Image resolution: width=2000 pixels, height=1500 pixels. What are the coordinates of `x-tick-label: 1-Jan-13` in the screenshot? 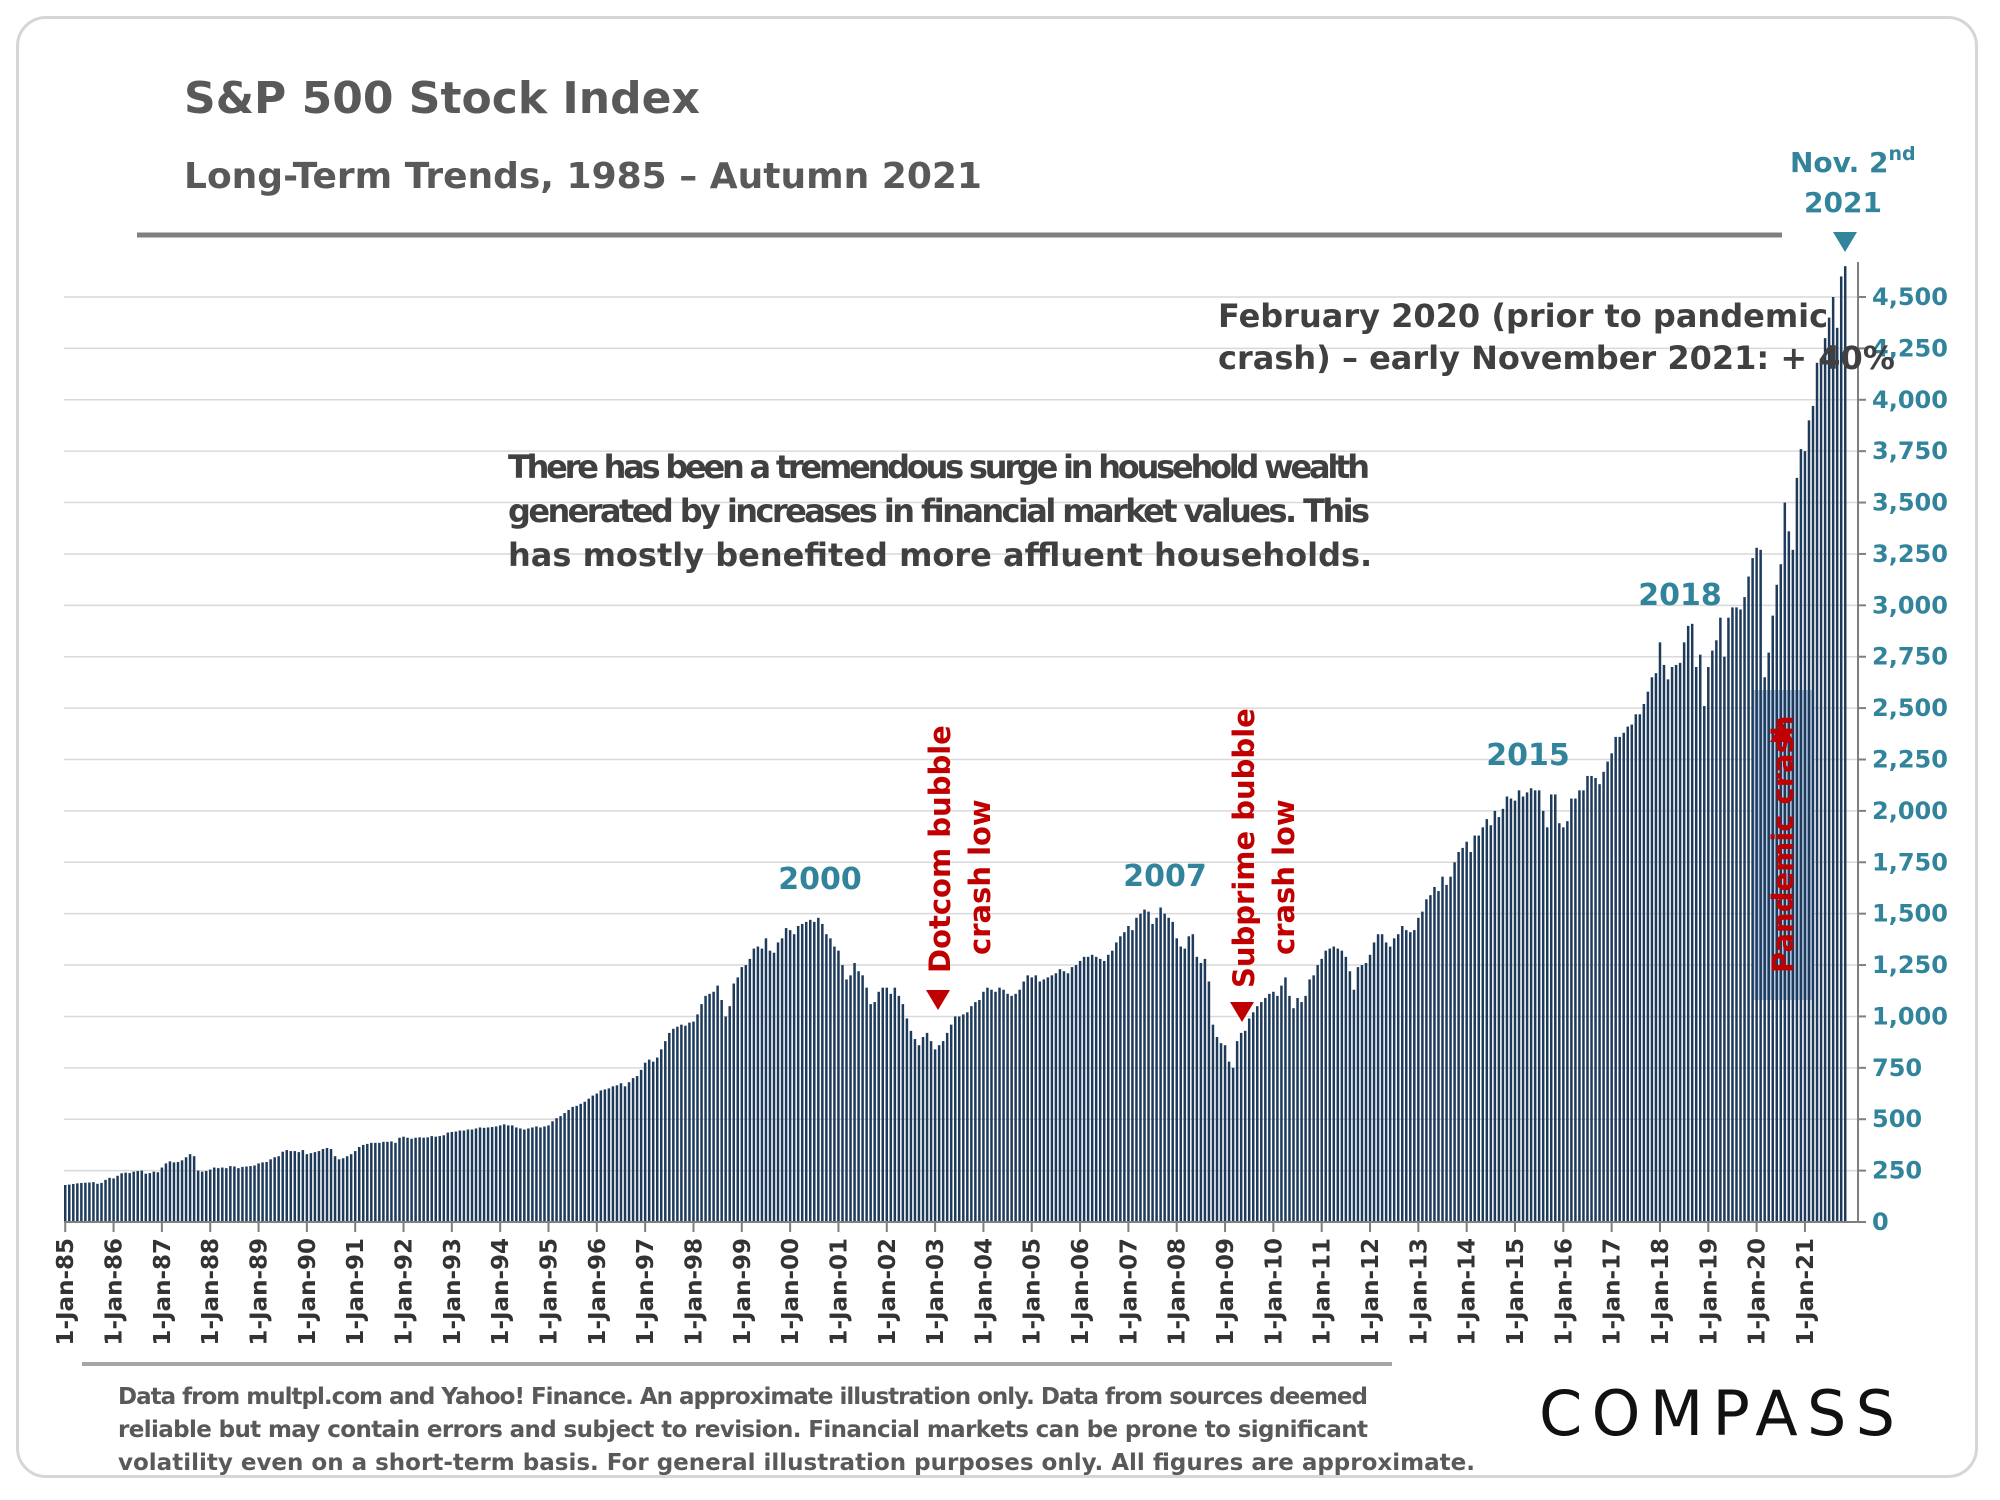 It's located at (1419, 1292).